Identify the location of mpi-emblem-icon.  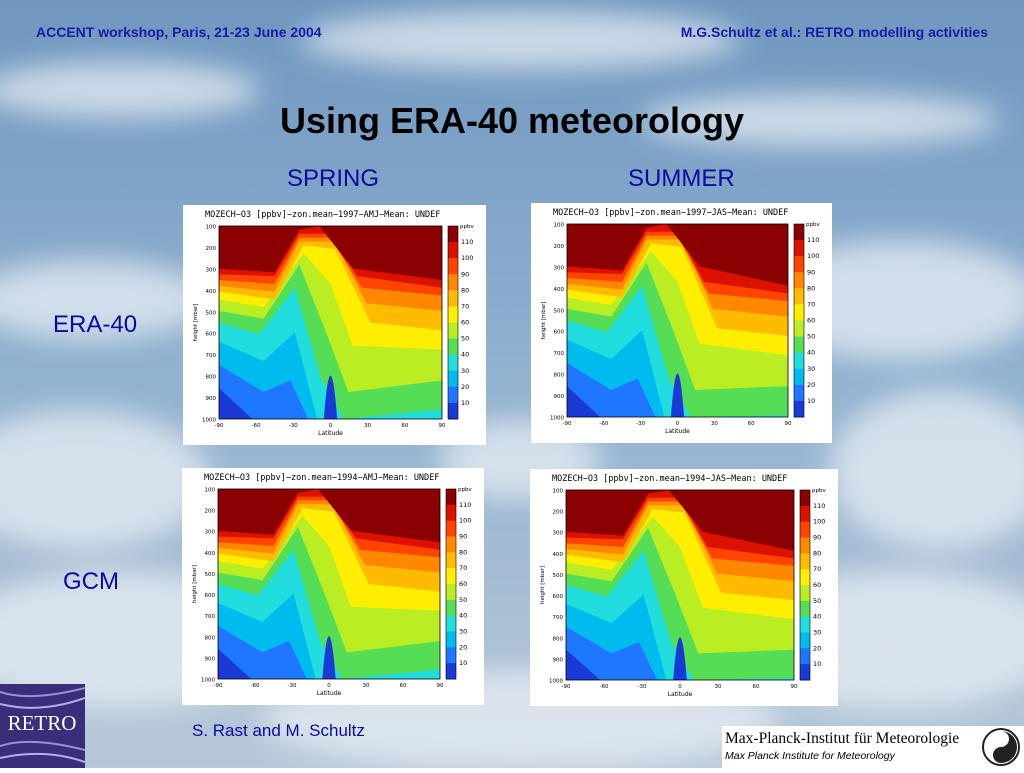
(1001, 747).